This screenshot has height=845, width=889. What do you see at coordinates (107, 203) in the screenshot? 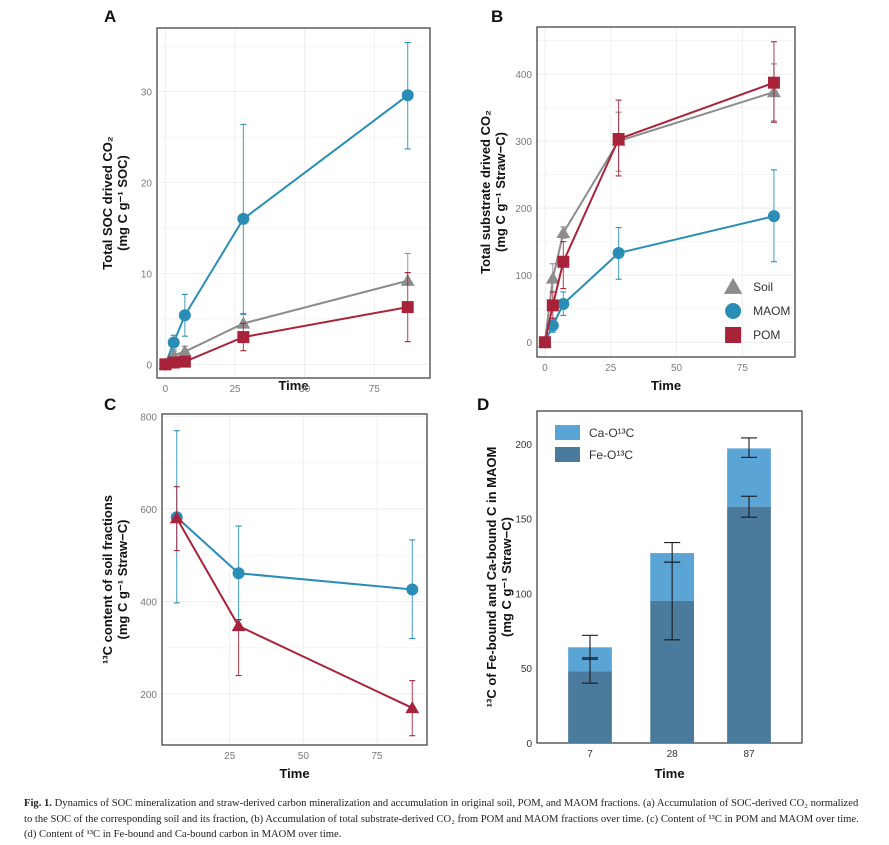
I see `y-axis-label-line1: Total SOC drived CO₂` at bounding box center [107, 203].